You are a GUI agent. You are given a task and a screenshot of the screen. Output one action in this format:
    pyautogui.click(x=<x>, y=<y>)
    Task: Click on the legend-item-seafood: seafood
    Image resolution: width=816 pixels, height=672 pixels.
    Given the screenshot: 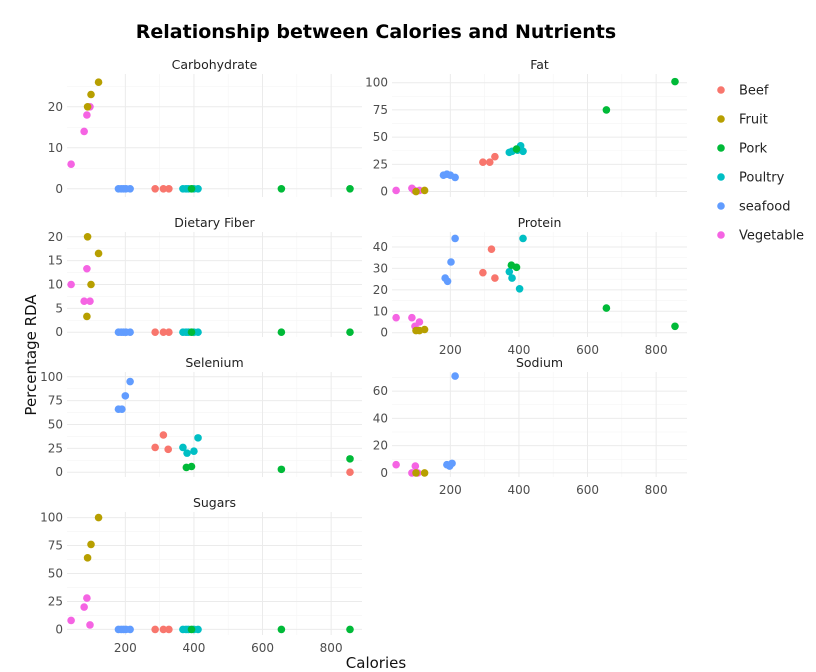 What is the action you would take?
    pyautogui.click(x=753, y=207)
    